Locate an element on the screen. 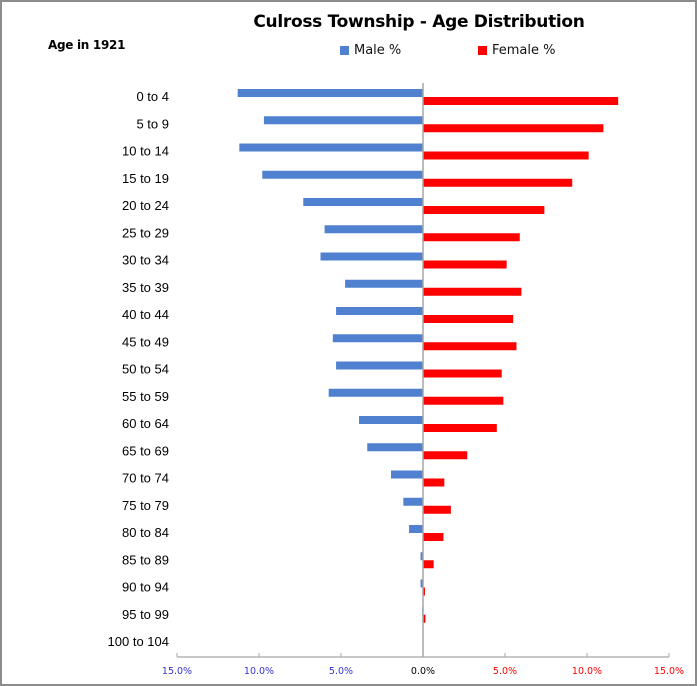 The image size is (697, 686). category-label: 65 to 69 is located at coordinates (145, 450).